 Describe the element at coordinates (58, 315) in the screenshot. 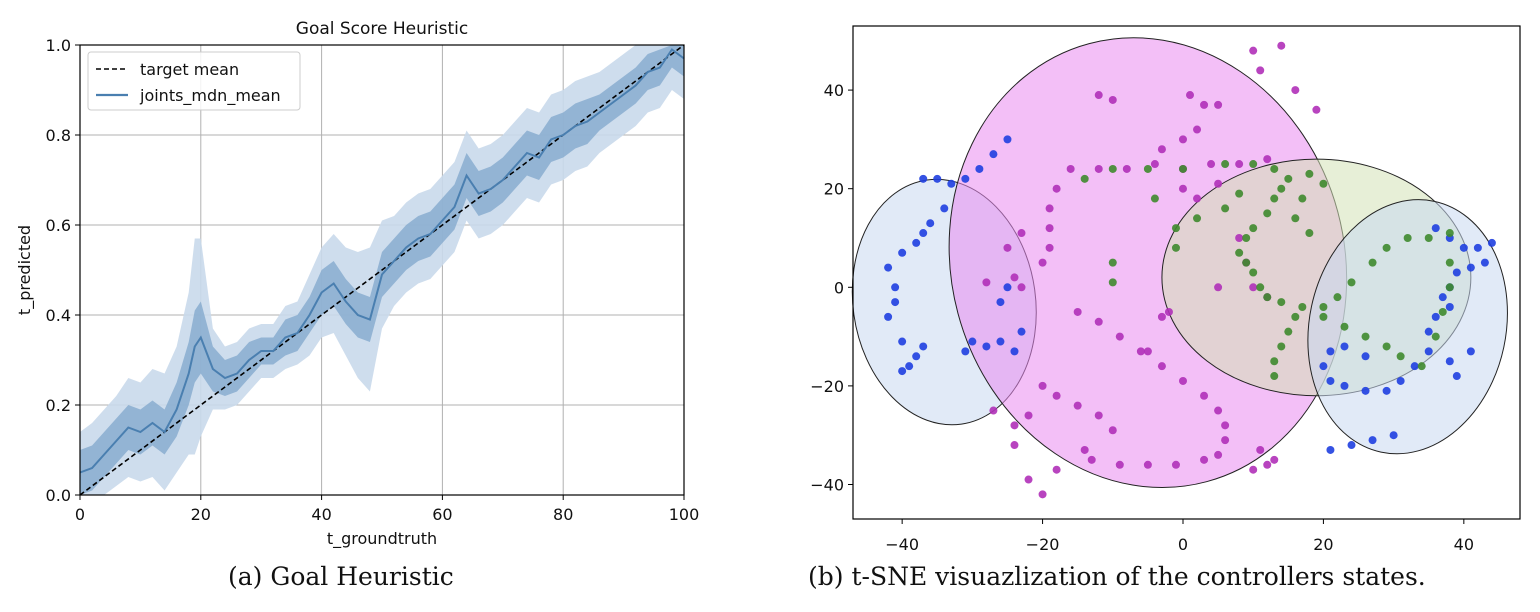

I see `chart-a-ytick-label: 0.4` at that location.